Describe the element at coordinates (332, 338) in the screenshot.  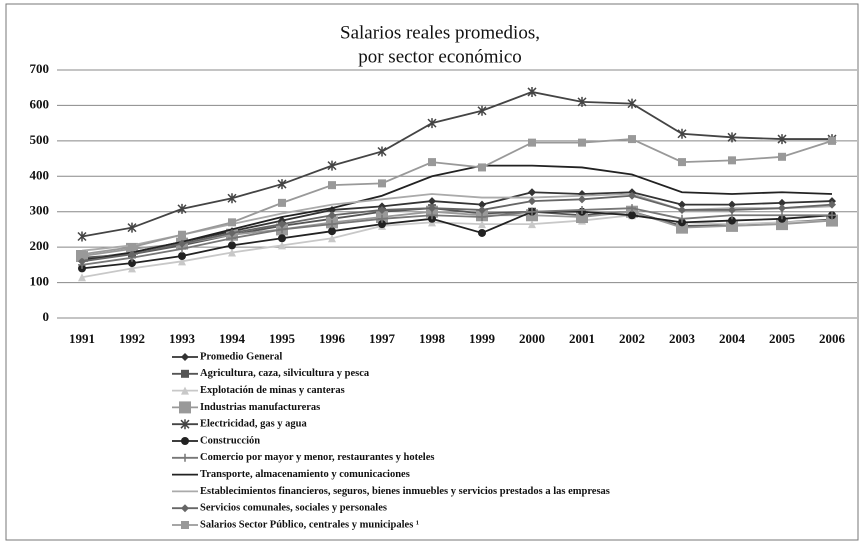
I see `x-tick-label: 1996` at that location.